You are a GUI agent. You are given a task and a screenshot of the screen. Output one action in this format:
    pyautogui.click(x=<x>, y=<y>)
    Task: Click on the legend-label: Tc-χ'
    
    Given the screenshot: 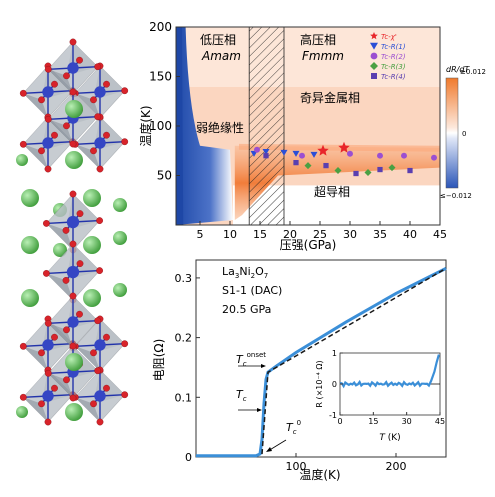 What is the action you would take?
    pyautogui.click(x=389, y=37)
    